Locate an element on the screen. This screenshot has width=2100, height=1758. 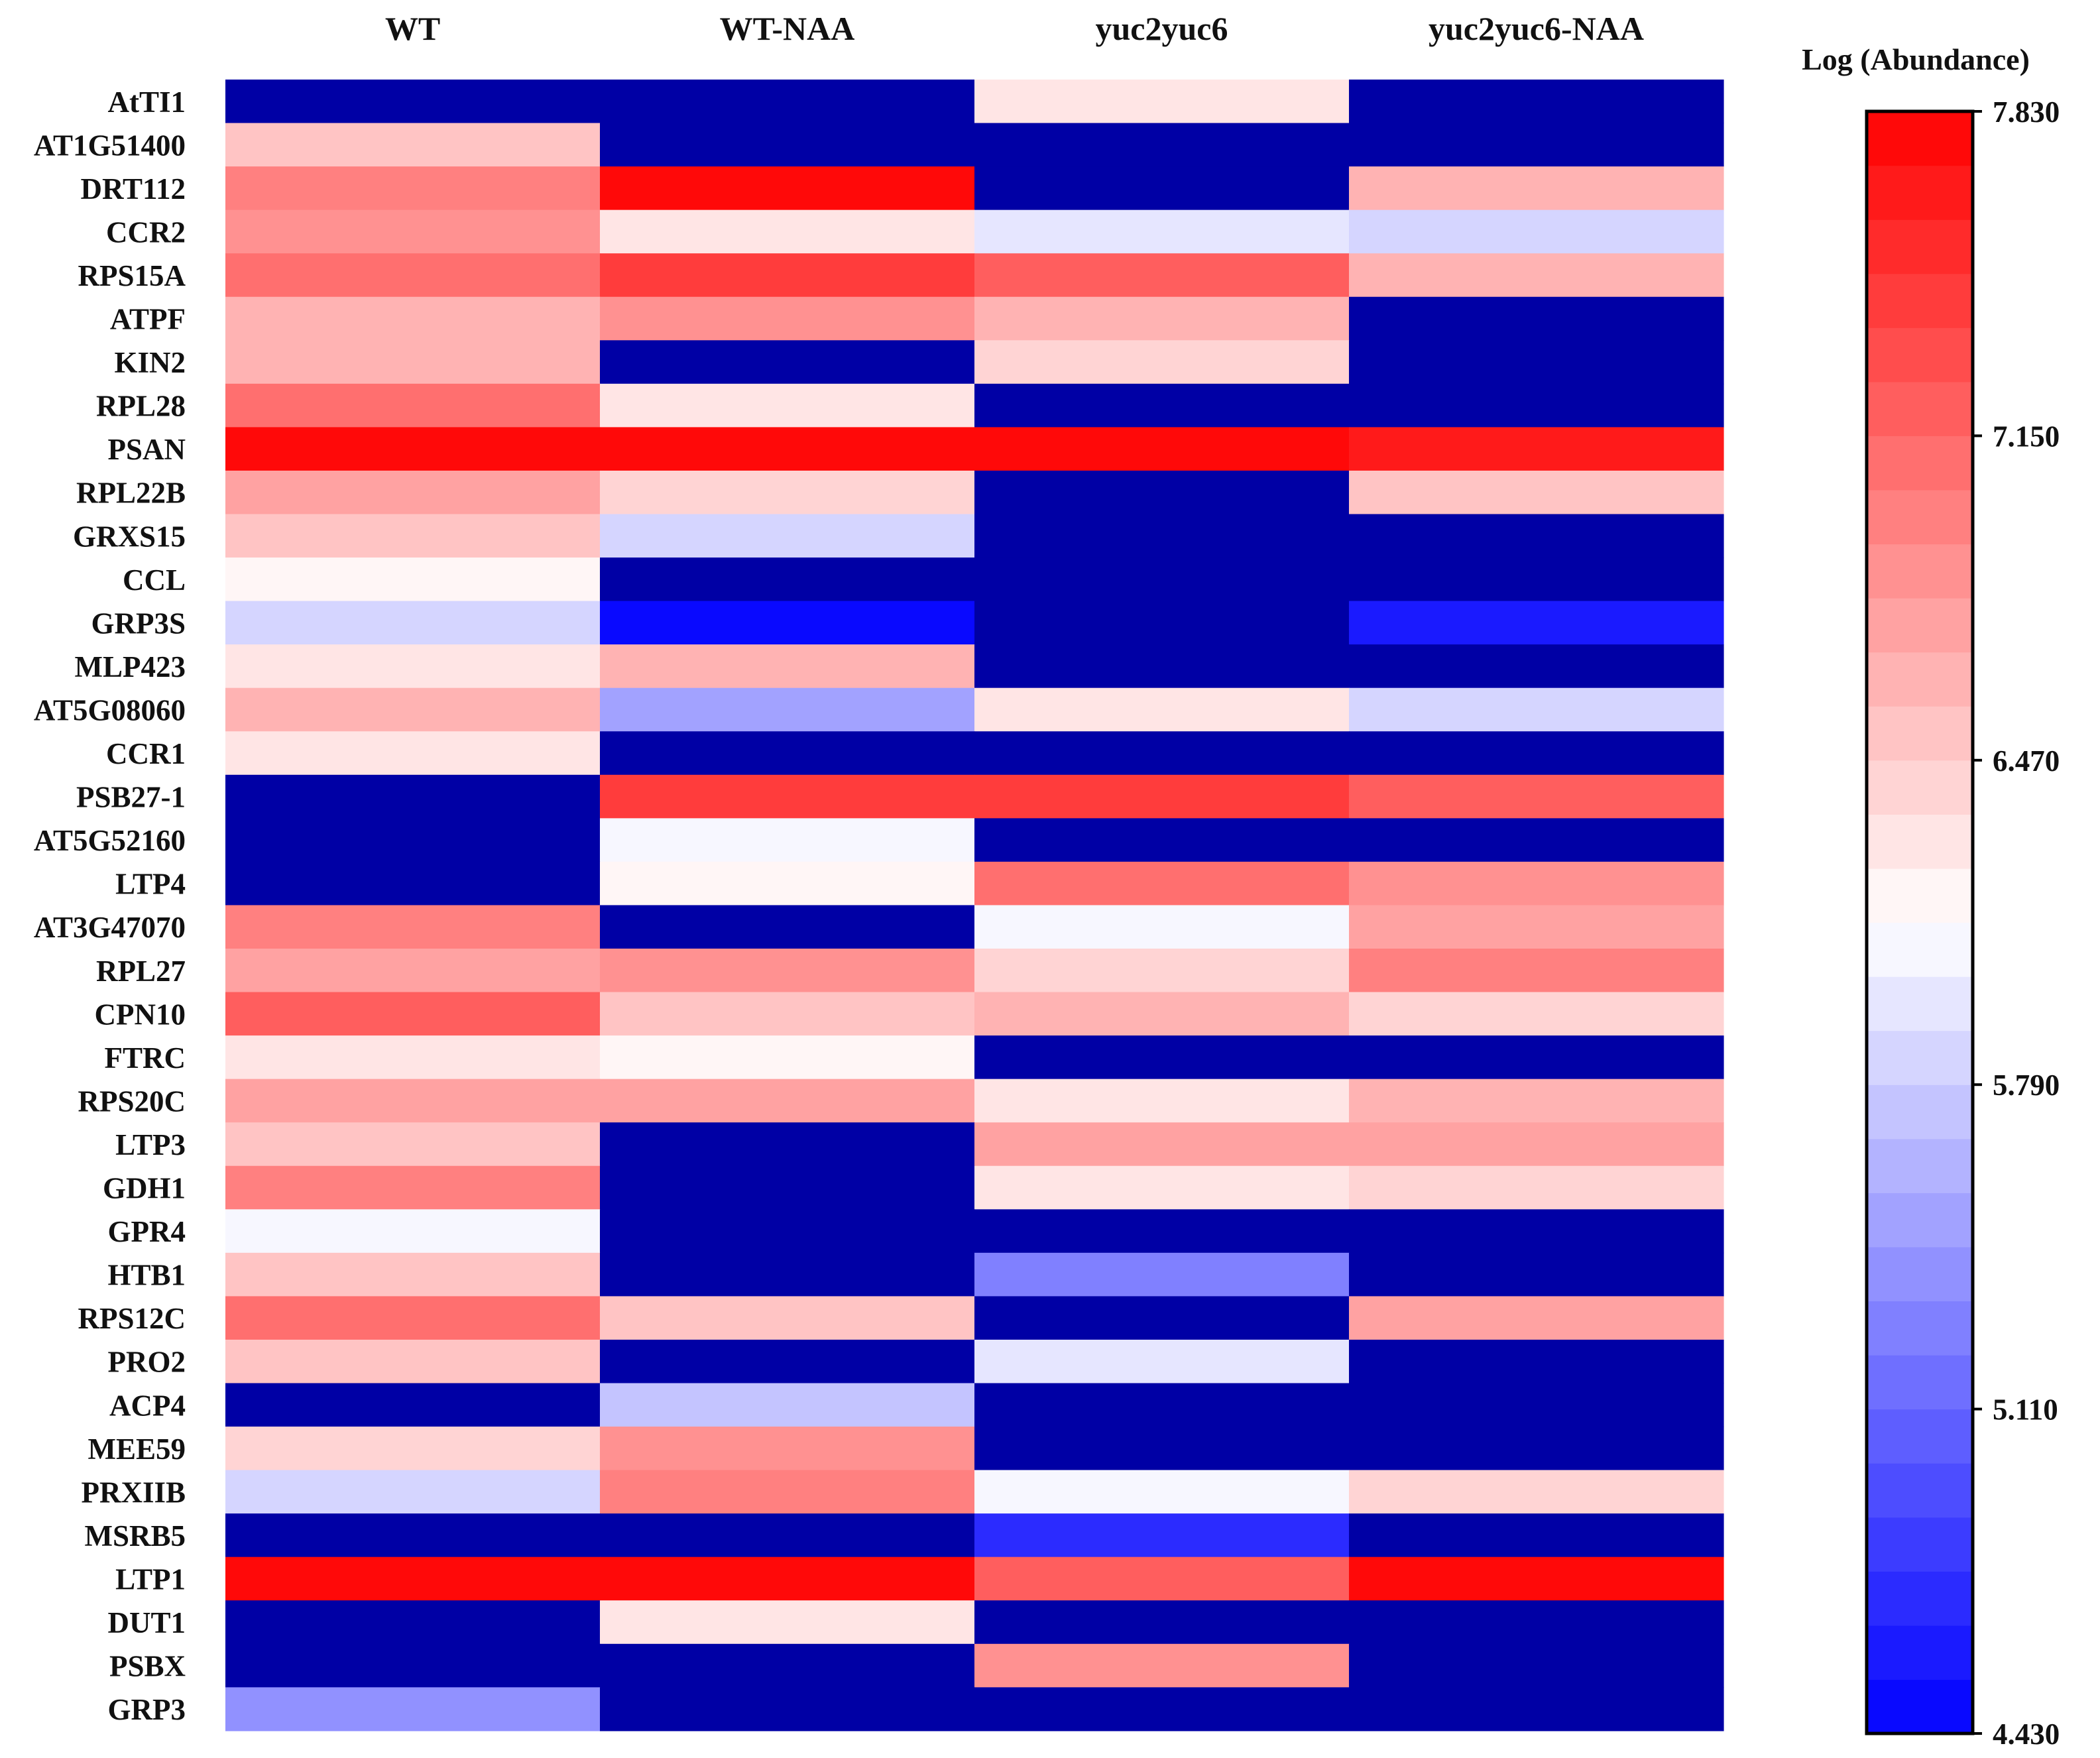
legend-tick-label: 7.150 is located at coordinates (2027, 436).